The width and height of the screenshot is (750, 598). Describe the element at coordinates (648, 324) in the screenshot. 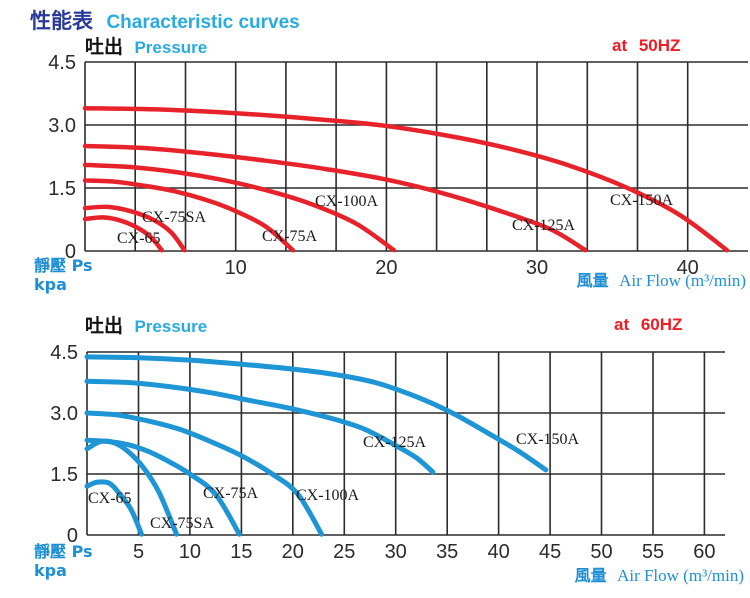

I see `chart-60hz-frequency-label: at 60HZ` at that location.